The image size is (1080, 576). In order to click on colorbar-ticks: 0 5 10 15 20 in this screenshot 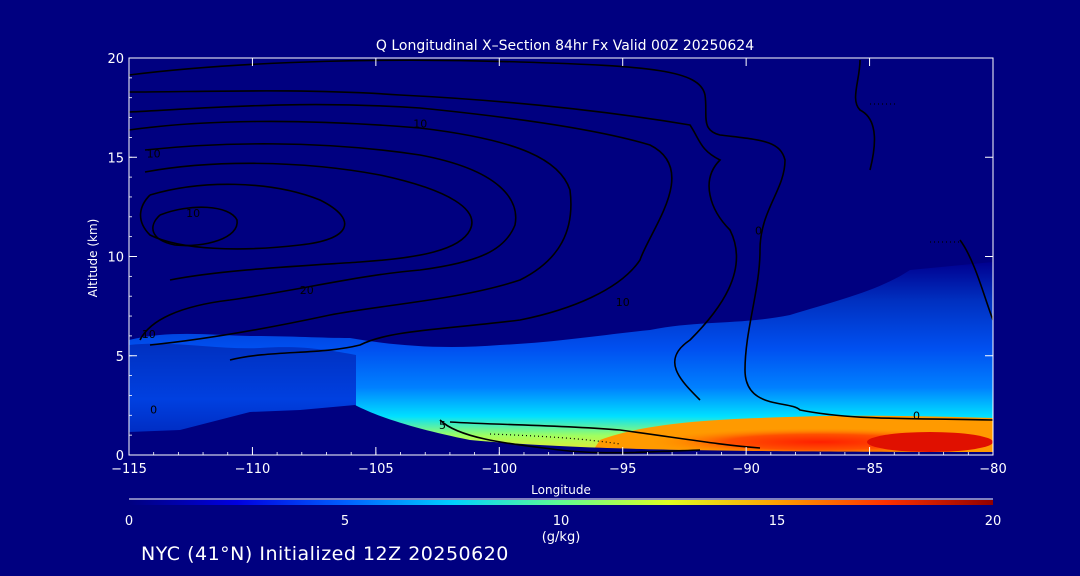, I will do `click(563, 521)`.